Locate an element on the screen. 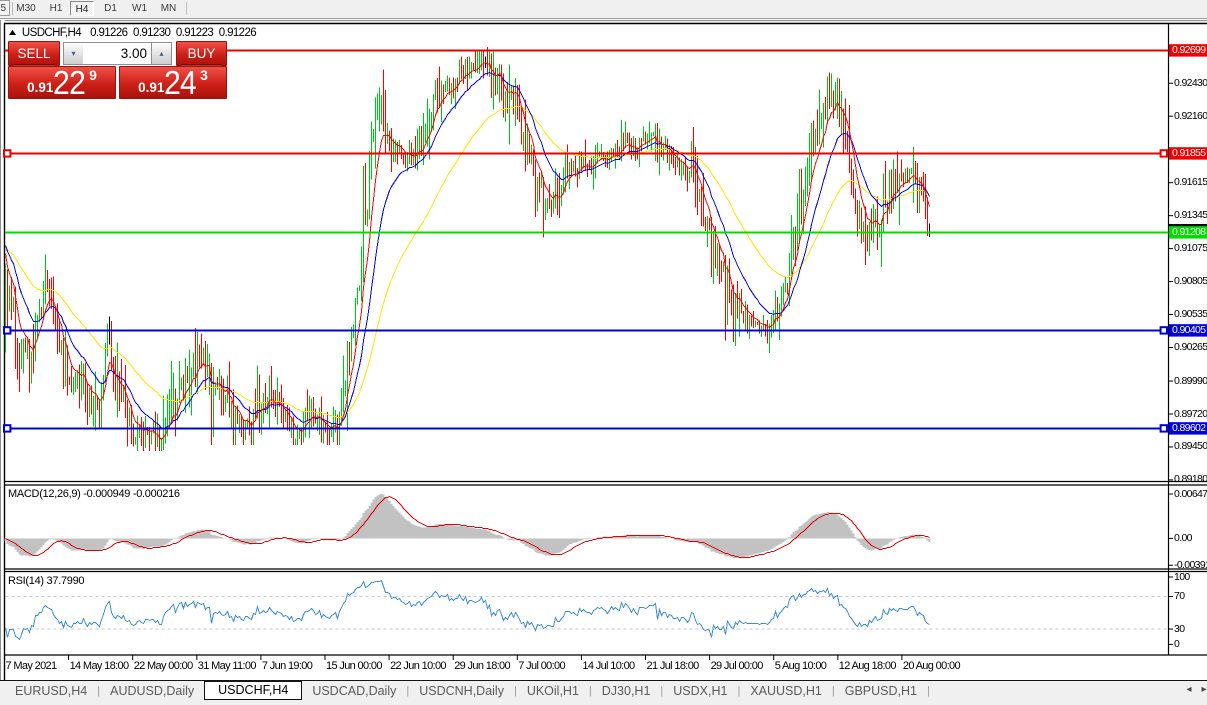 The height and width of the screenshot is (705, 1207). volume-increase-button: ▴ is located at coordinates (161, 53).